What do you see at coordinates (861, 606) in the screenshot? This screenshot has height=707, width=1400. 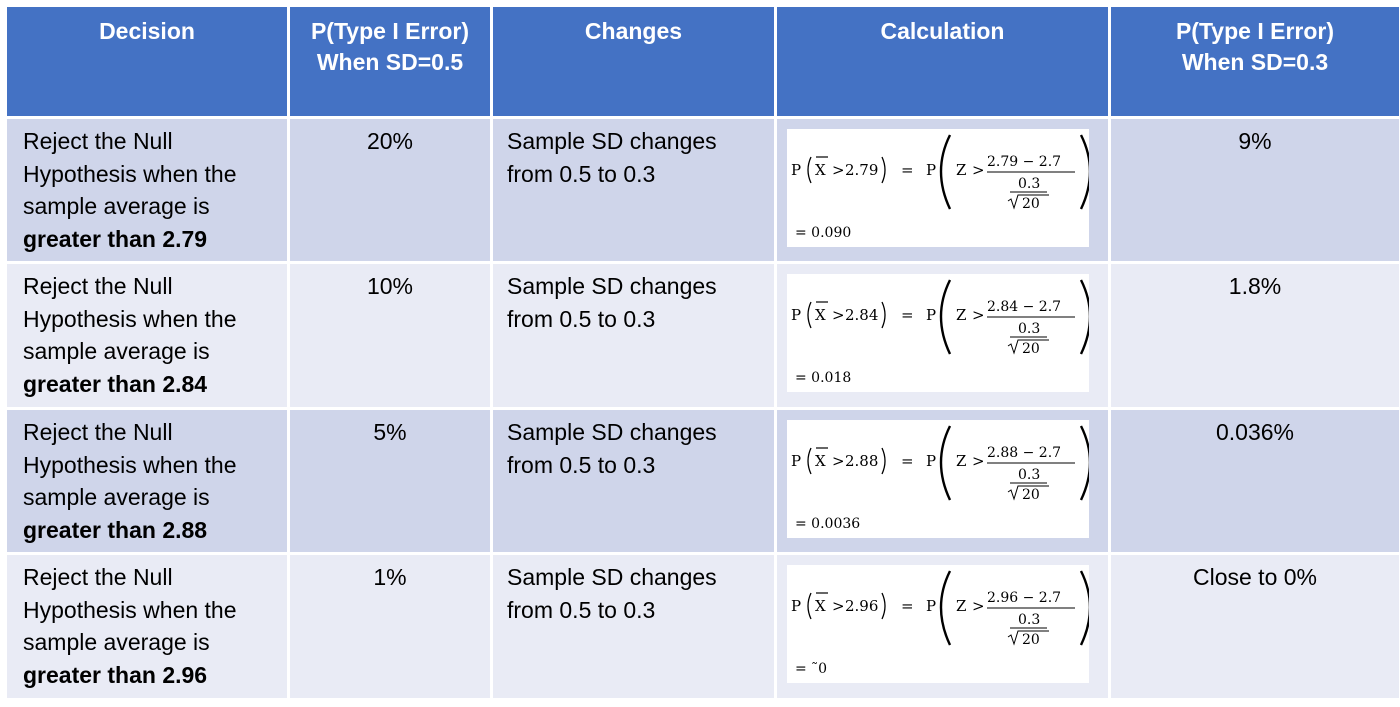 I see `formula-threshold: 2.96` at bounding box center [861, 606].